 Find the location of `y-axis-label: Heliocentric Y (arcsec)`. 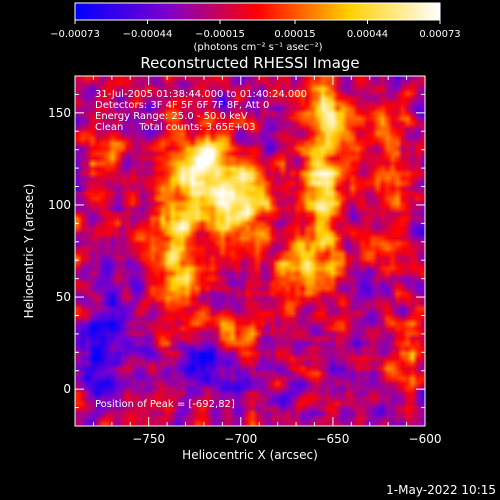

y-axis-label: Heliocentric Y (arcsec) is located at coordinates (29, 251).